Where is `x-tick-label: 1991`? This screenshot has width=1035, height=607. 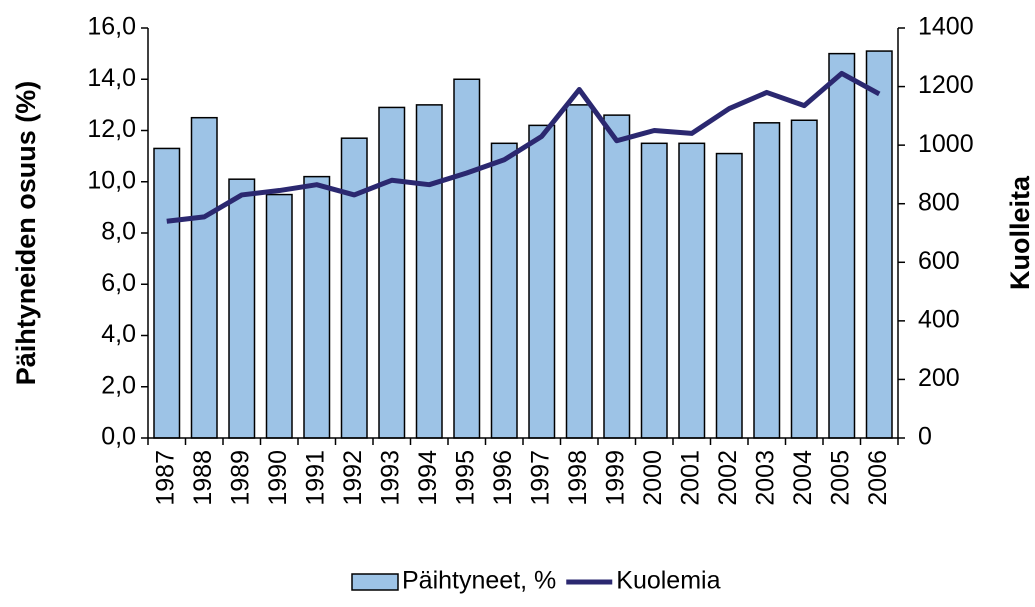
x-tick-label: 1991 is located at coordinates (315, 478).